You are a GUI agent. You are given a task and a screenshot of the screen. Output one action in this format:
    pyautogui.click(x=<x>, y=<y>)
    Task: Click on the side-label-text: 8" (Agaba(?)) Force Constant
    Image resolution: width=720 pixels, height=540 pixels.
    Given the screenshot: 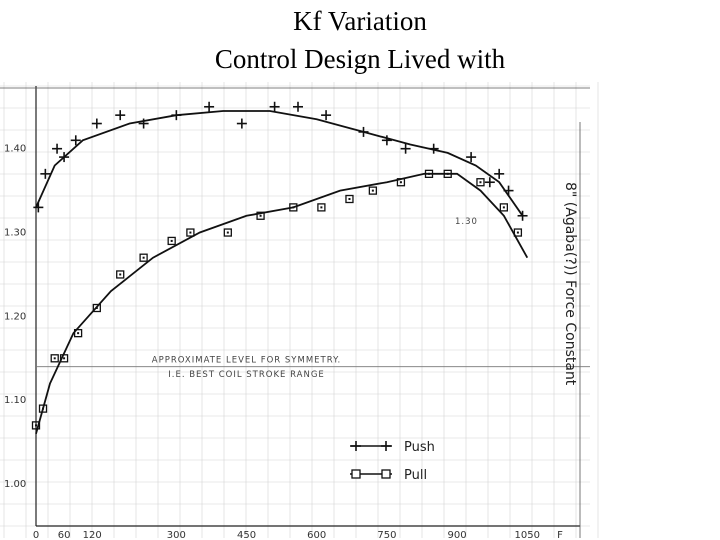 What is the action you would take?
    pyautogui.click(x=570, y=284)
    